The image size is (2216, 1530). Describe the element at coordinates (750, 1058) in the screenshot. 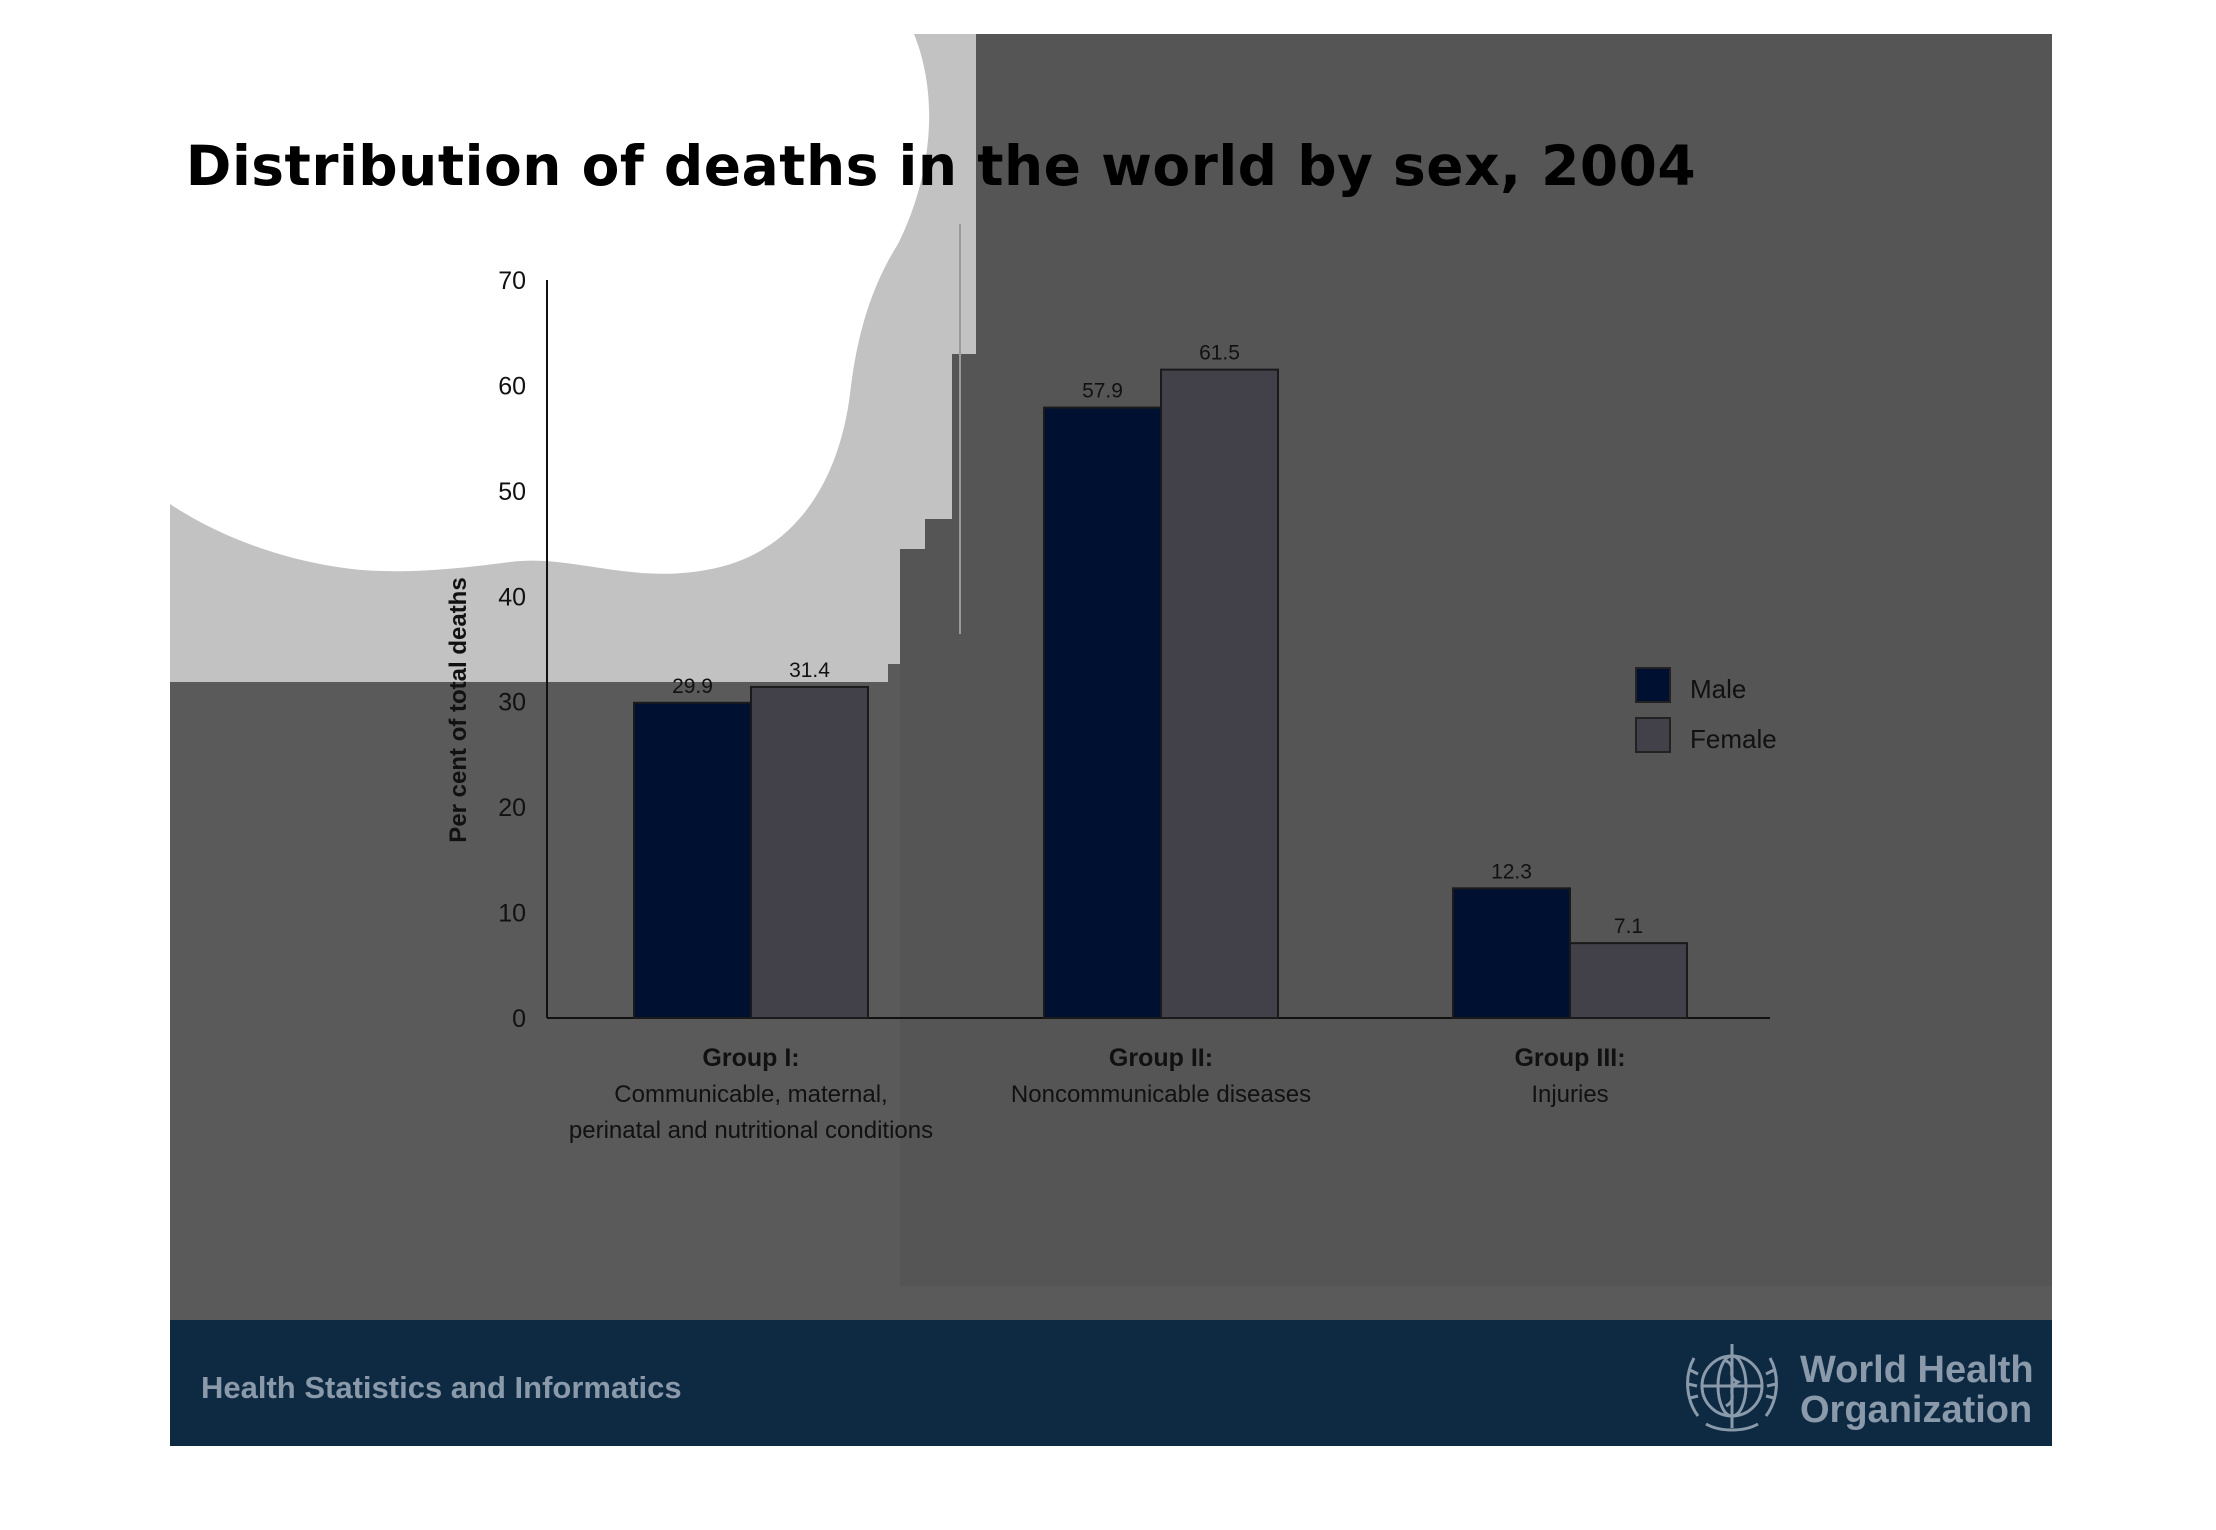

I see `x-category-title: Group I:` at that location.